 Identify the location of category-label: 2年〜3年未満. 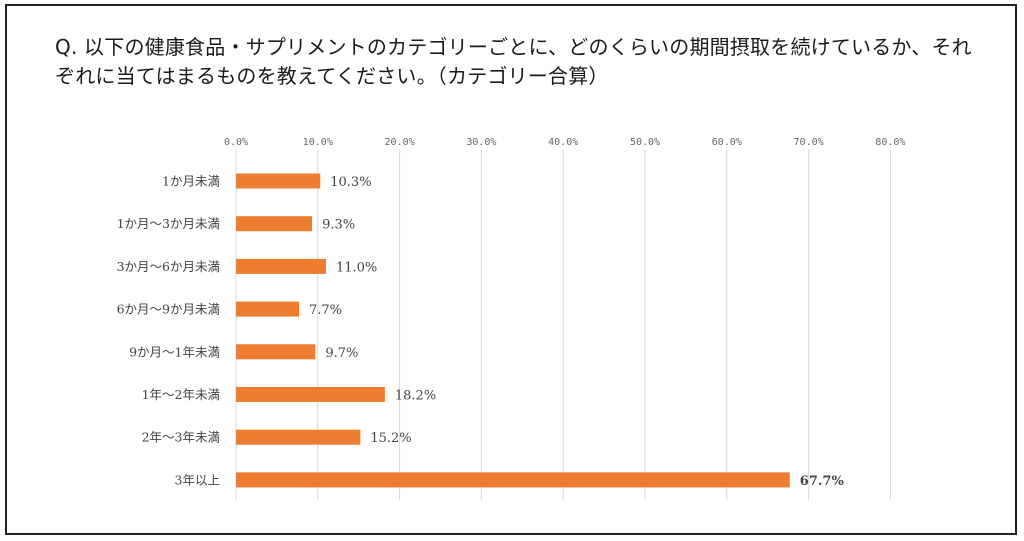
(181, 437).